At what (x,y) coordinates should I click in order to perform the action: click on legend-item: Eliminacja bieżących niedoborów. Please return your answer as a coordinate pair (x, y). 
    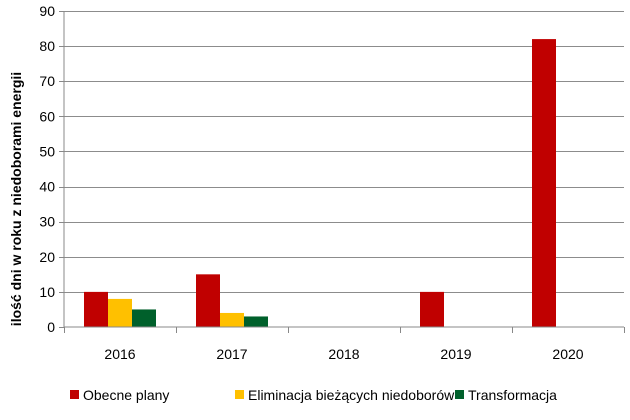
    Looking at the image, I should click on (345, 395).